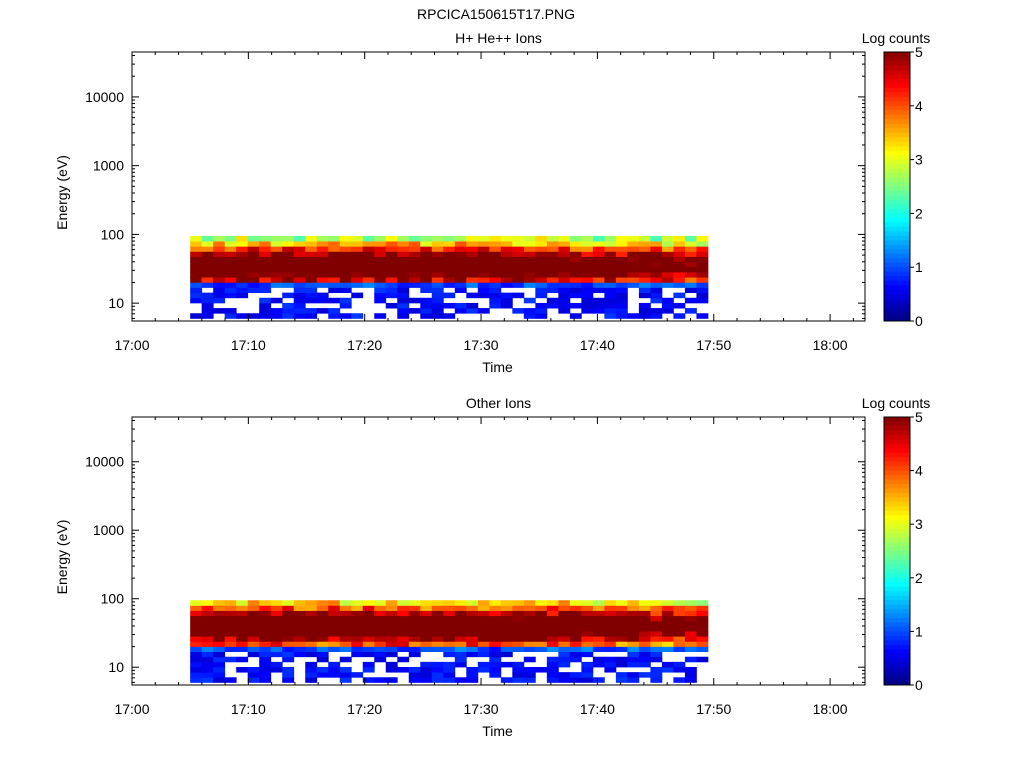 This screenshot has height=768, width=1024. I want to click on y-tick-label: 10, so click(116, 303).